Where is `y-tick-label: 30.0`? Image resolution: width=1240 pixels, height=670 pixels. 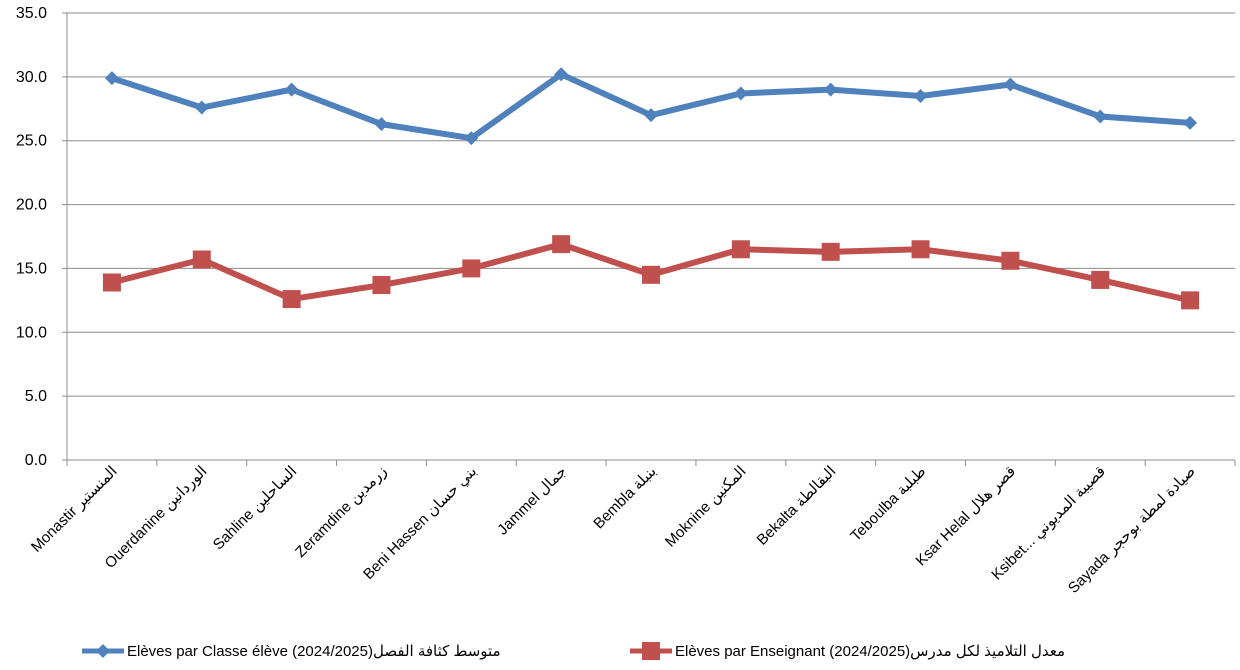 y-tick-label: 30.0 is located at coordinates (31, 77).